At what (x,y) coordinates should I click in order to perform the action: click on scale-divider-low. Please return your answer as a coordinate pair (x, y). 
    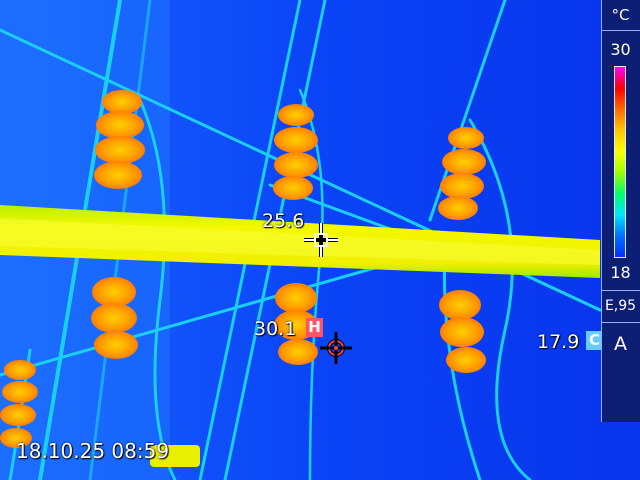
    Looking at the image, I should click on (621, 322).